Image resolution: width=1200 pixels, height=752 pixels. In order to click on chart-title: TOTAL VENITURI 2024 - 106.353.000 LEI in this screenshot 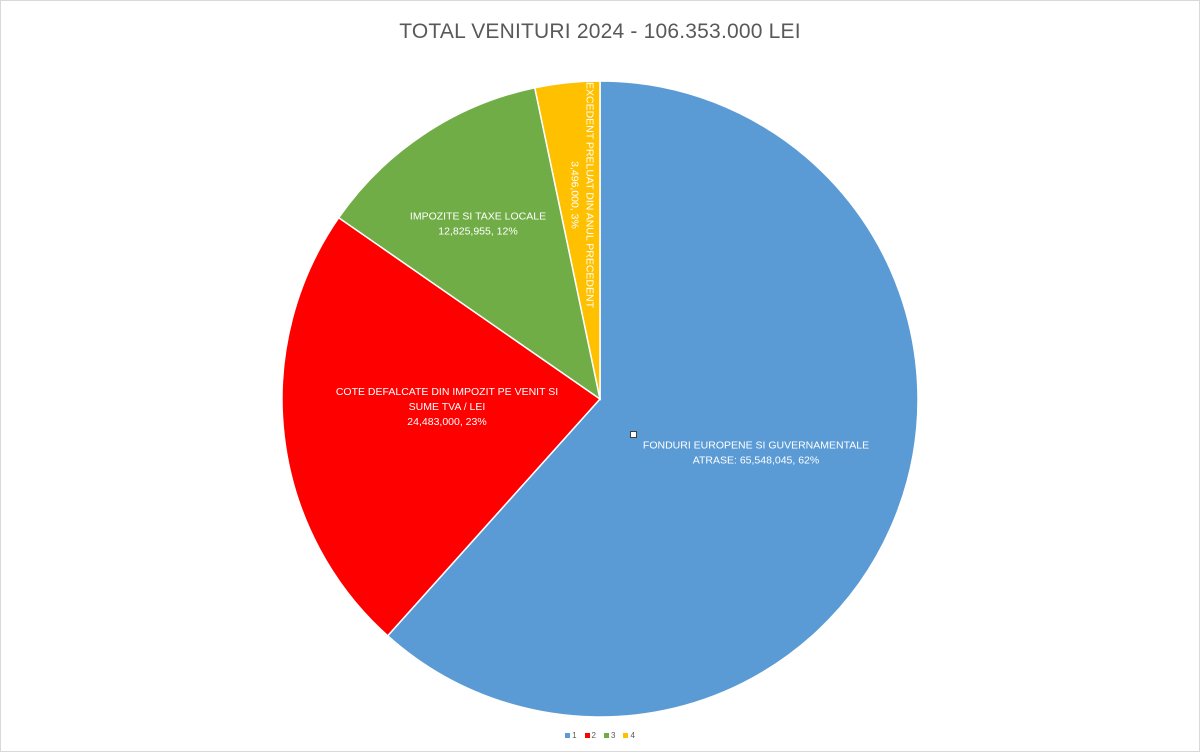, I will do `click(600, 31)`.